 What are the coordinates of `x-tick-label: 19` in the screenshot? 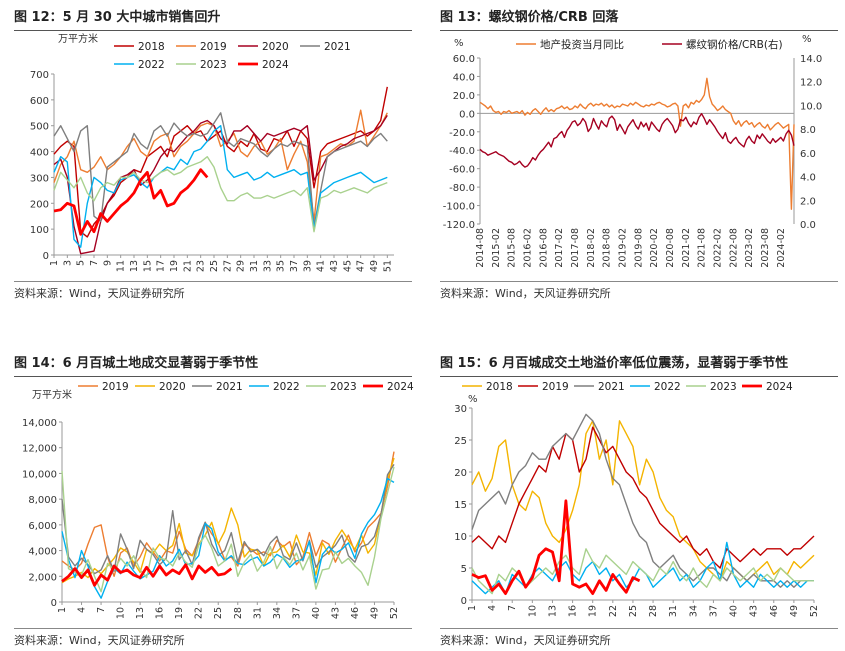 It's located at (179, 613).